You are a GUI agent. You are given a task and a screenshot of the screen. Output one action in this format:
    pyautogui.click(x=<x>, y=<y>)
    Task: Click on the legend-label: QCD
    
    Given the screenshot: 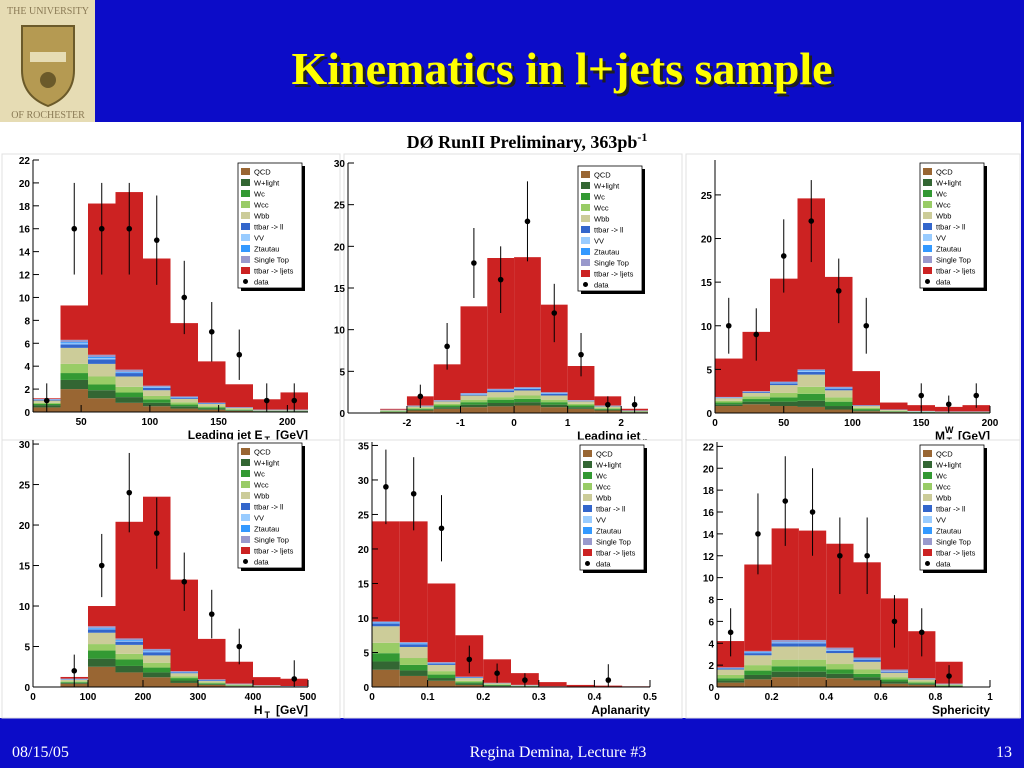 What is the action you would take?
    pyautogui.click(x=604, y=454)
    